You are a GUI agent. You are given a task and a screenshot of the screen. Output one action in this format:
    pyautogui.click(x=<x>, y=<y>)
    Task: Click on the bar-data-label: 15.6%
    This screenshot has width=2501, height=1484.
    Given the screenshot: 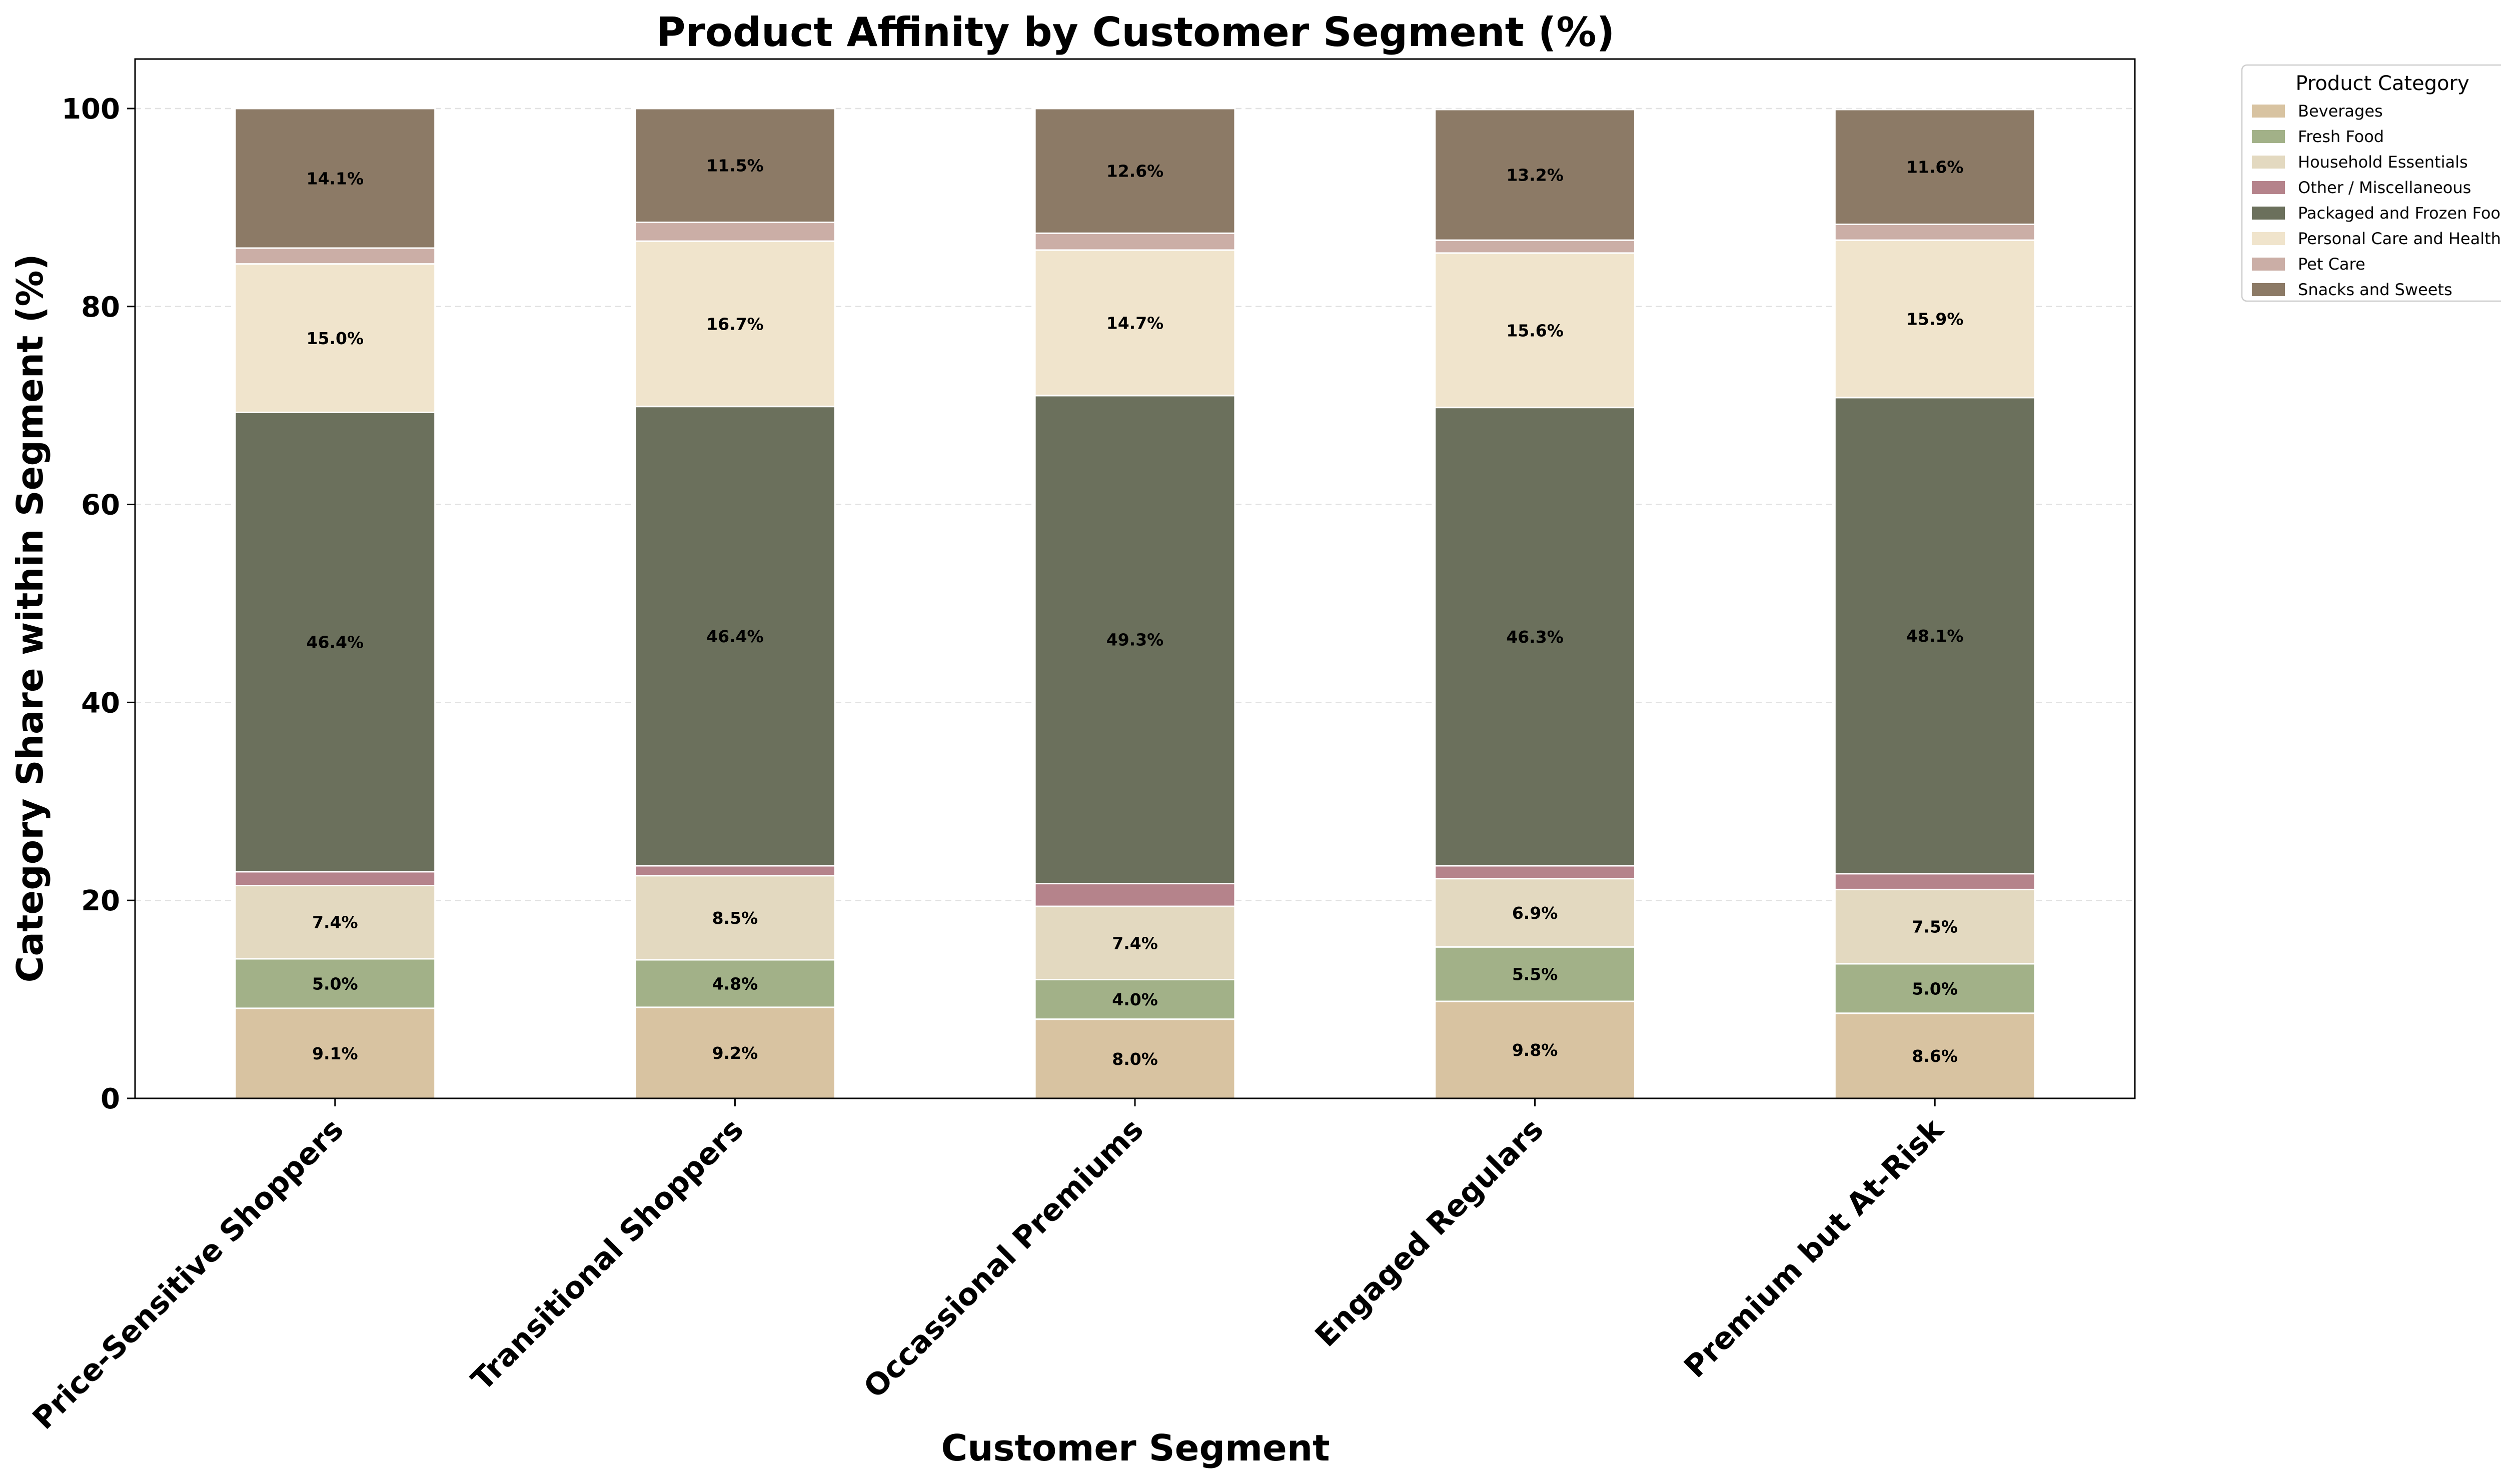 What is the action you would take?
    pyautogui.click(x=1535, y=330)
    